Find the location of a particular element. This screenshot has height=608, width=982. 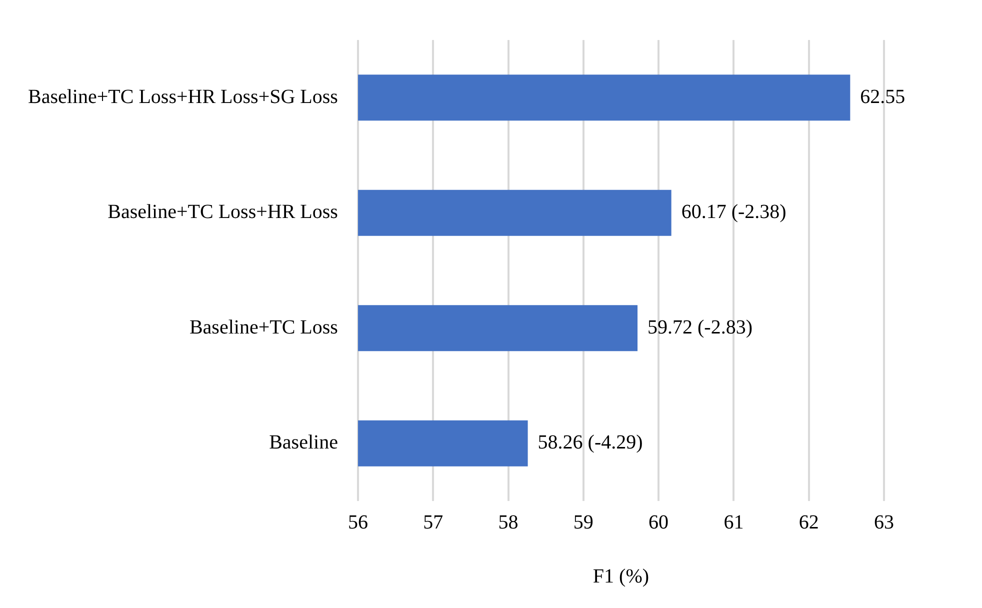

x-tick-label: 61 is located at coordinates (734, 522).